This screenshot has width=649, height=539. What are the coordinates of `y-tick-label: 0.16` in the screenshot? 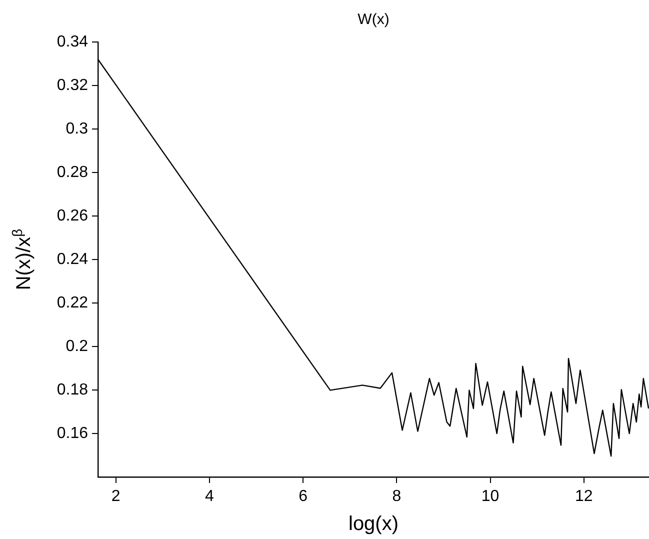 It's located at (72, 433).